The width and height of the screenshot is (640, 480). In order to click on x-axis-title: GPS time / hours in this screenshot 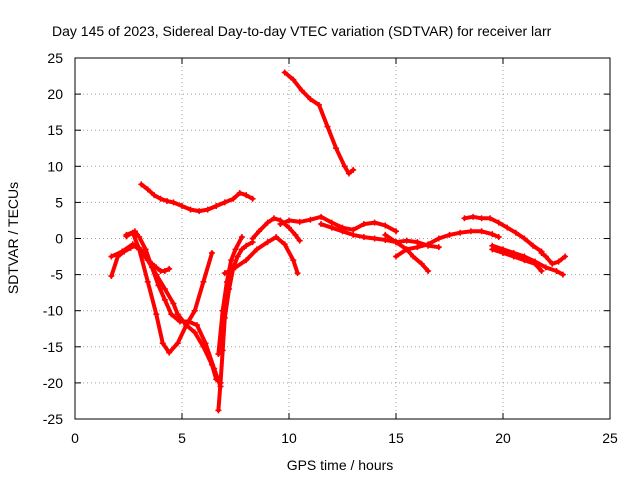, I will do `click(340, 465)`.